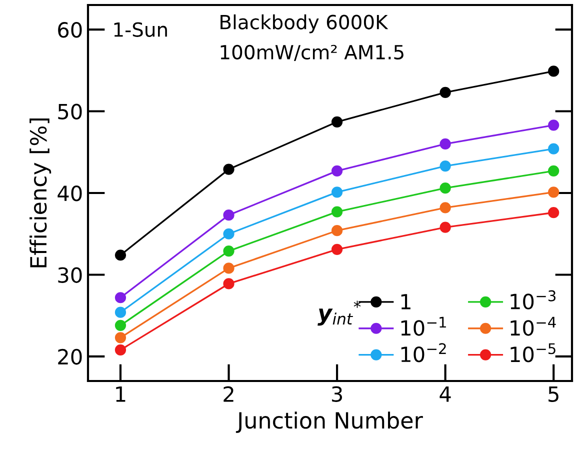 The width and height of the screenshot is (579, 462). What do you see at coordinates (304, 24) in the screenshot?
I see `annotation: Blackbody 6000K` at bounding box center [304, 24].